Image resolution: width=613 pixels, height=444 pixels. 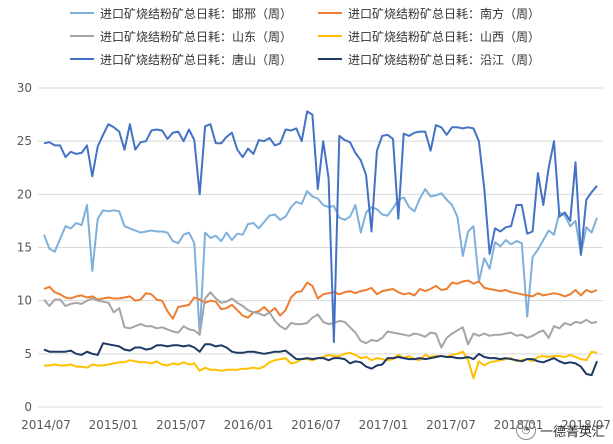 What do you see at coordinates (24, 301) in the screenshot?
I see `y-tick-label: 10` at bounding box center [24, 301].